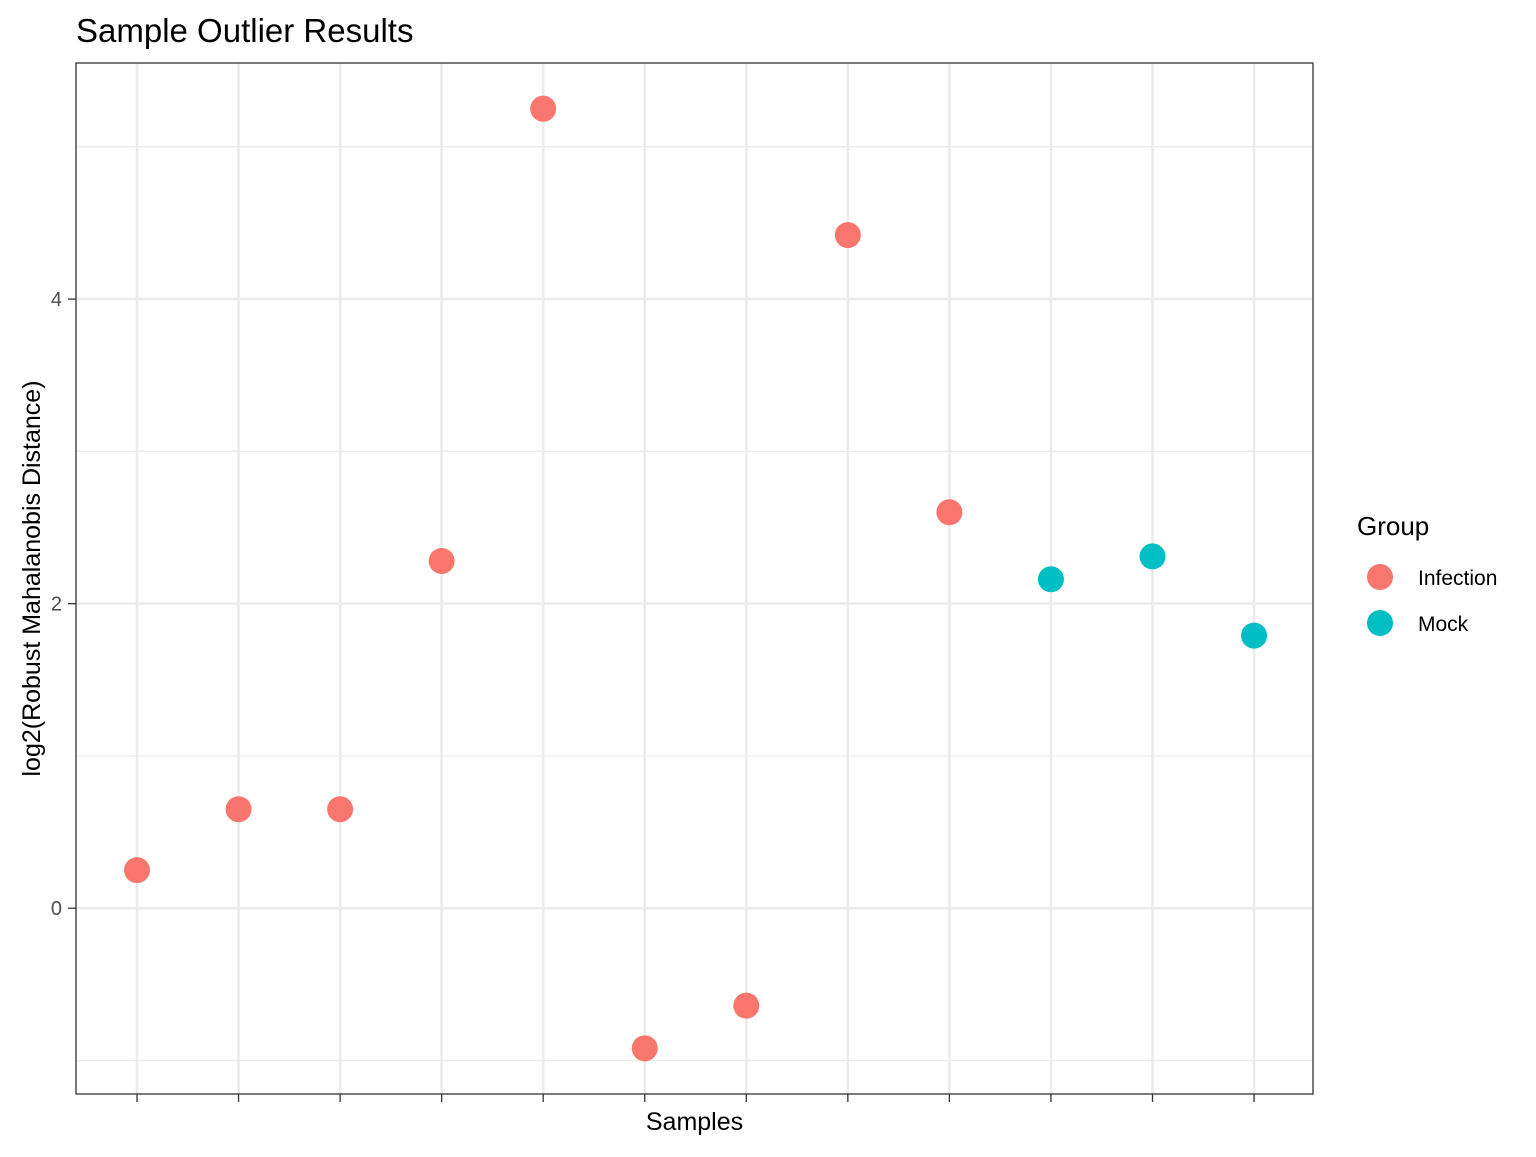 The image size is (1536, 1157). What do you see at coordinates (1457, 578) in the screenshot?
I see `legend-label-infection: Infection` at bounding box center [1457, 578].